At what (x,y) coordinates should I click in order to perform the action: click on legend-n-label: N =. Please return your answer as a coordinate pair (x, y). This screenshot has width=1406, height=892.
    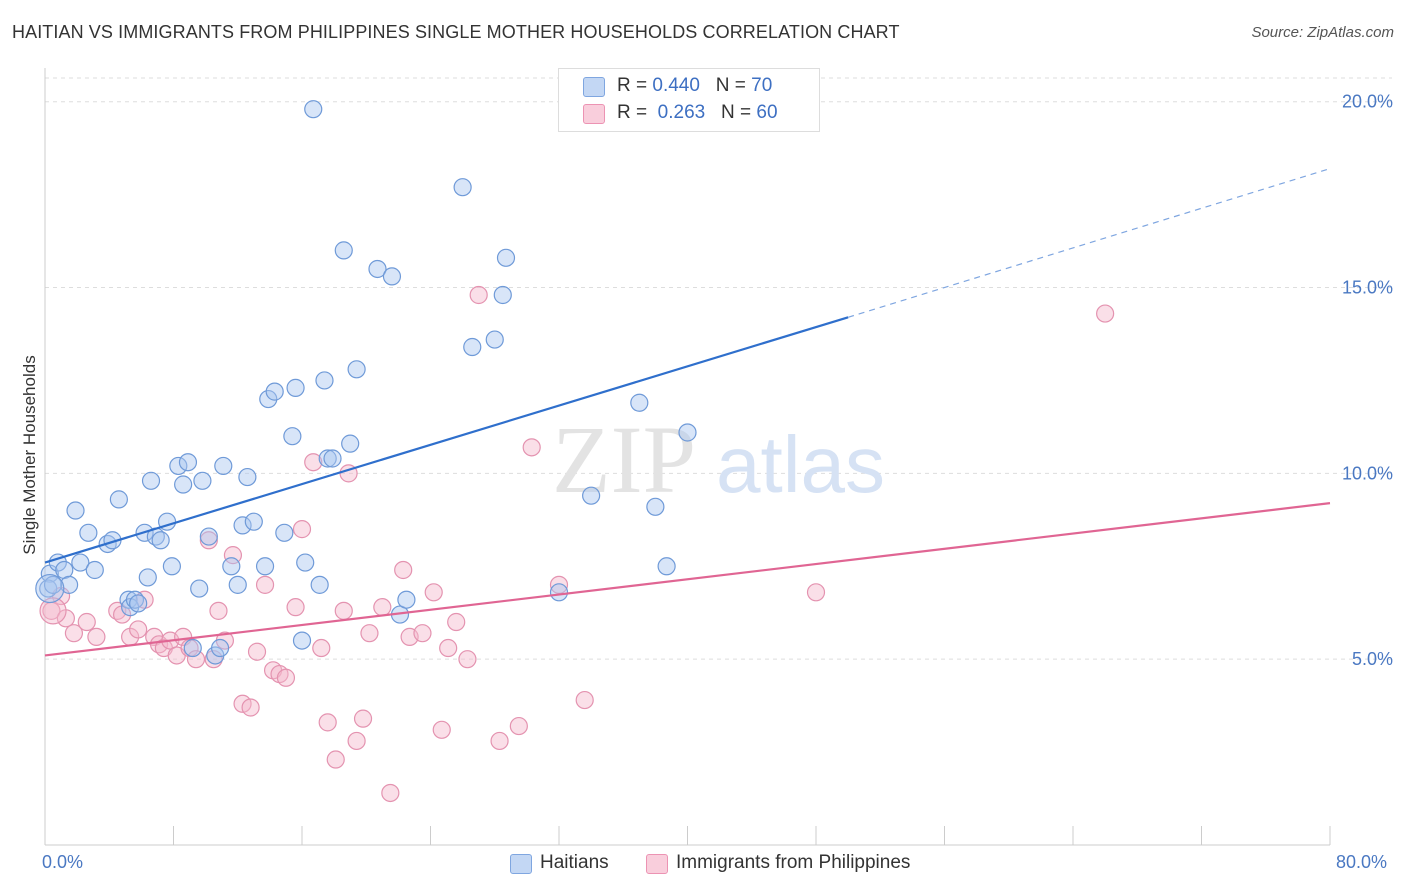
    Looking at the image, I should click on (733, 85).